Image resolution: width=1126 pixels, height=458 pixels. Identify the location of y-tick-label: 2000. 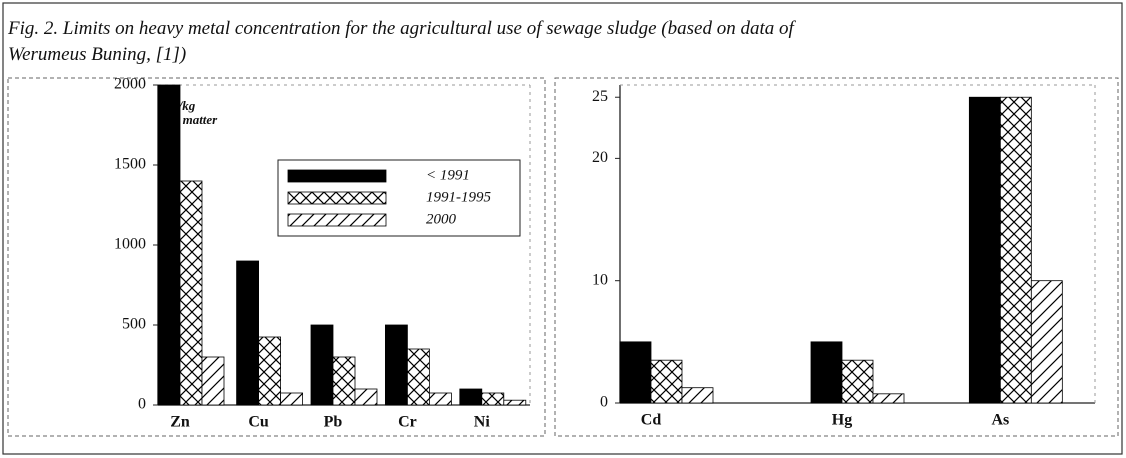
(130, 84).